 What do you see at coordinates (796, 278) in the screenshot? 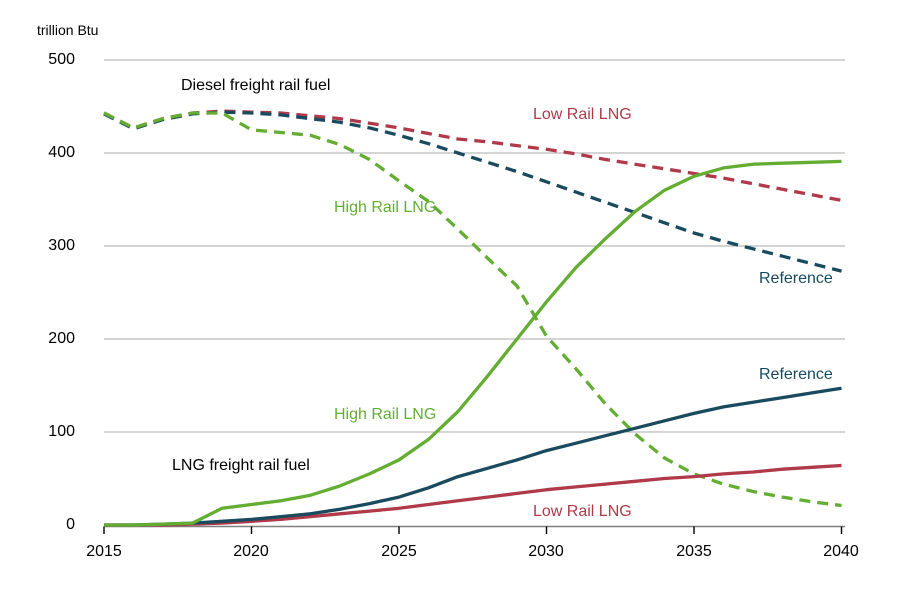
I see `series-label-diesel-reference: Reference` at bounding box center [796, 278].